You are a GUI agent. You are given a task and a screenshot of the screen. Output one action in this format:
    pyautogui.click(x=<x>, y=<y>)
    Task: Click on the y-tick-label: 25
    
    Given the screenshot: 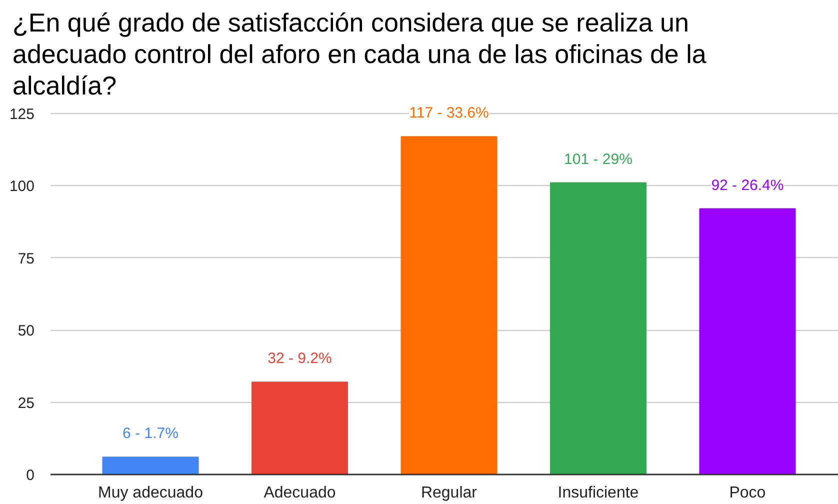 What is the action you would take?
    pyautogui.click(x=26, y=403)
    